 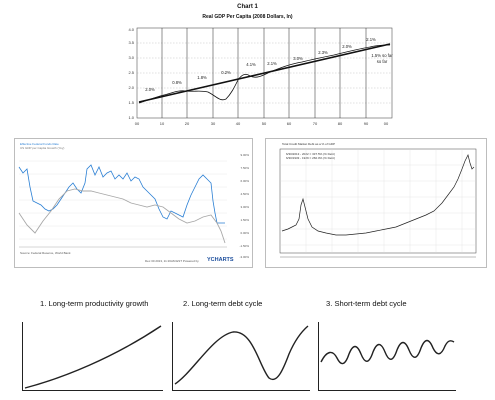 I want to click on right-tick: 1.50%, so click(x=244, y=220).